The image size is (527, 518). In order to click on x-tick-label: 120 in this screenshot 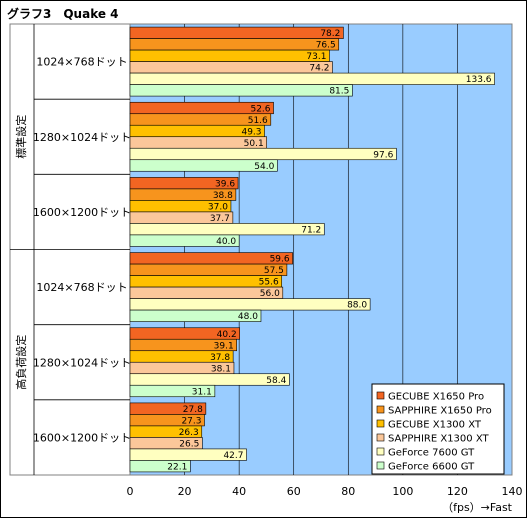, I will do `click(457, 491)`.